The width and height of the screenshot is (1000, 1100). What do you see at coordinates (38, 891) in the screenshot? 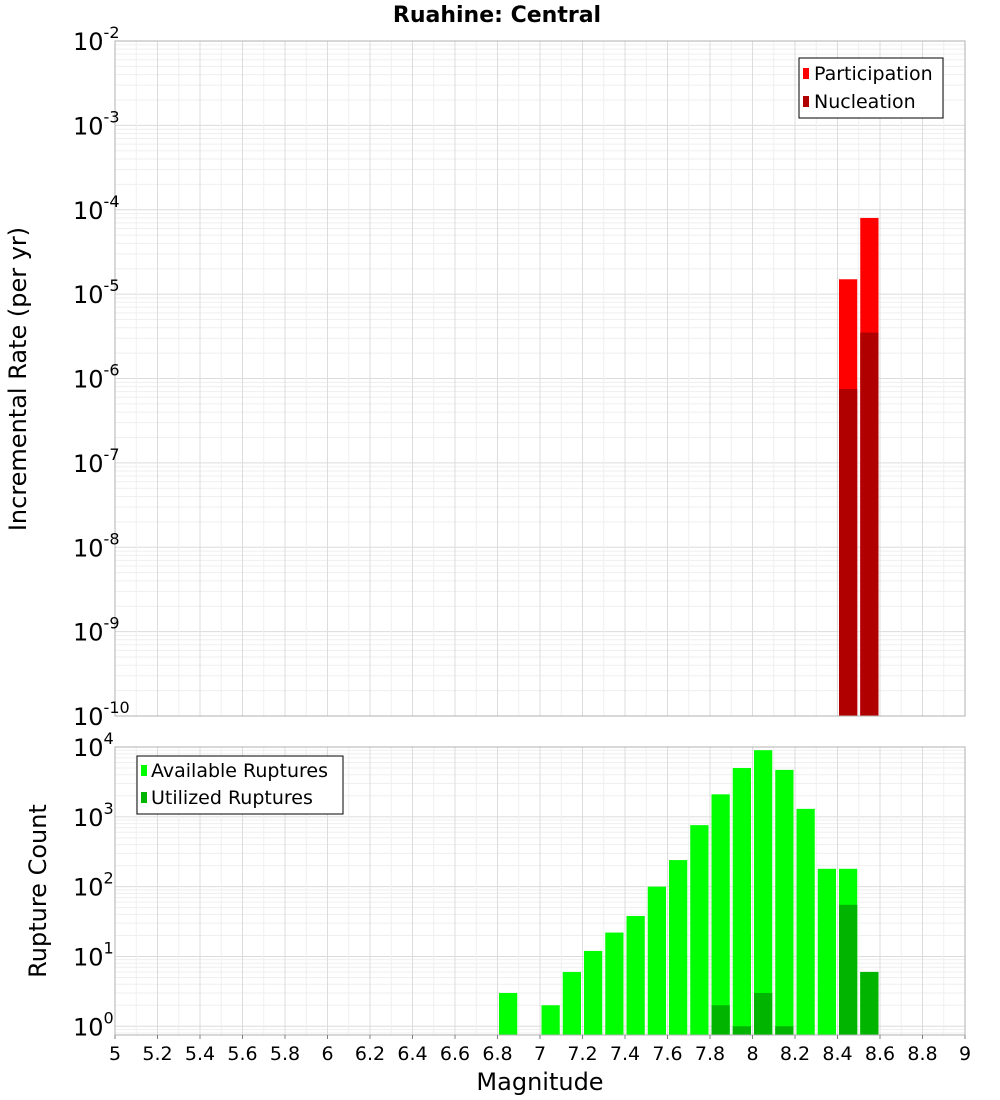
I see `count-panel-ylabel: Rupture Count` at bounding box center [38, 891].